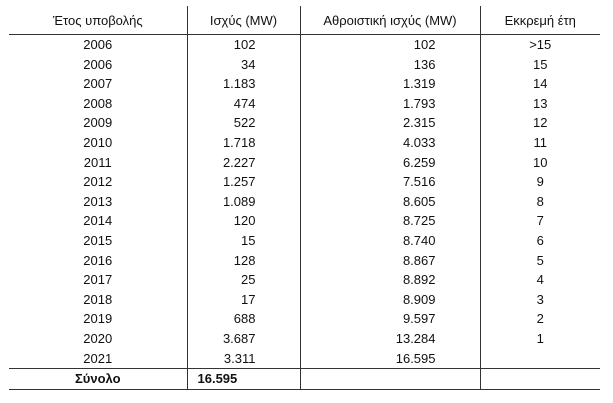 Image resolution: width=613 pixels, height=403 pixels. Describe the element at coordinates (98, 221) in the screenshot. I see `cell-year: 2014` at that location.